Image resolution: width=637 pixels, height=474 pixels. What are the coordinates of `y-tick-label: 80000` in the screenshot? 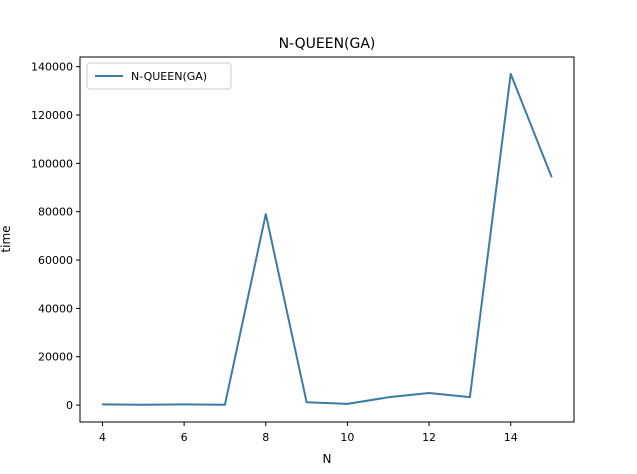 It's located at (55, 212).